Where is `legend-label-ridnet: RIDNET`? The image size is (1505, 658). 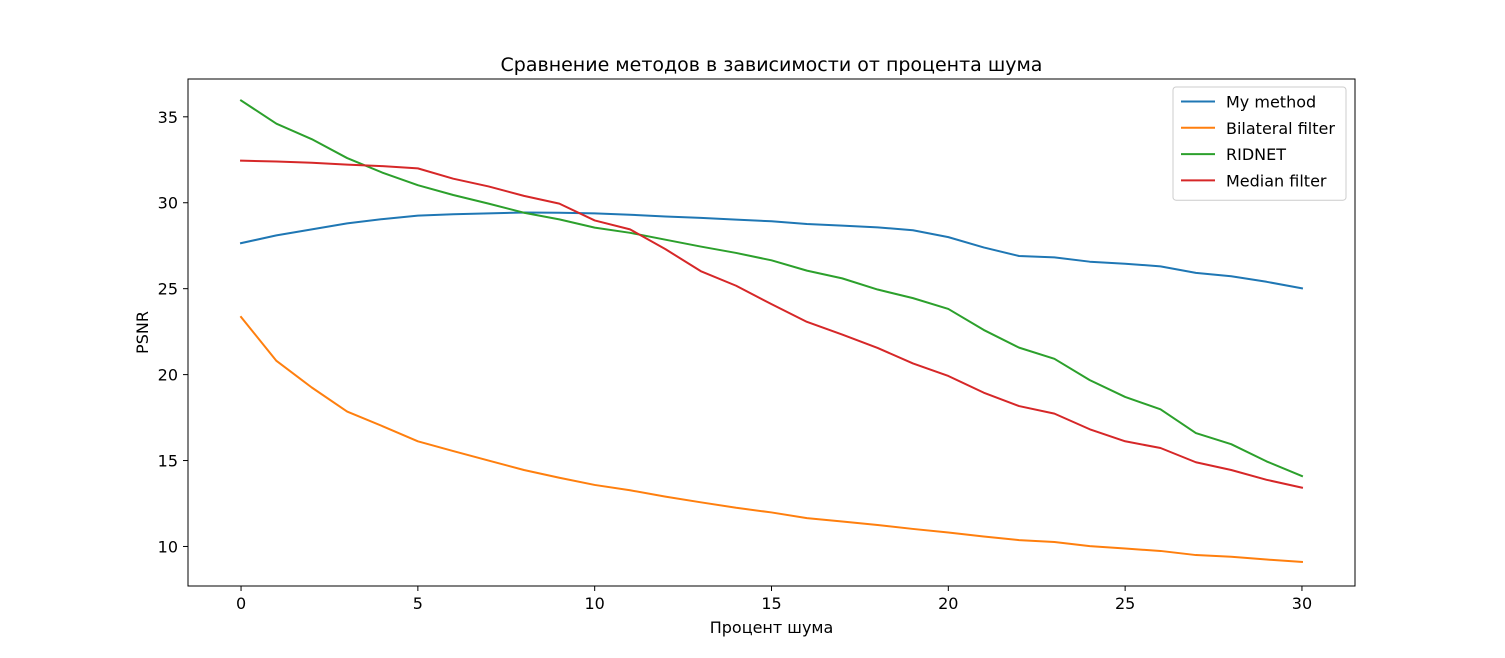
legend-label-ridnet: RIDNET is located at coordinates (1256, 154).